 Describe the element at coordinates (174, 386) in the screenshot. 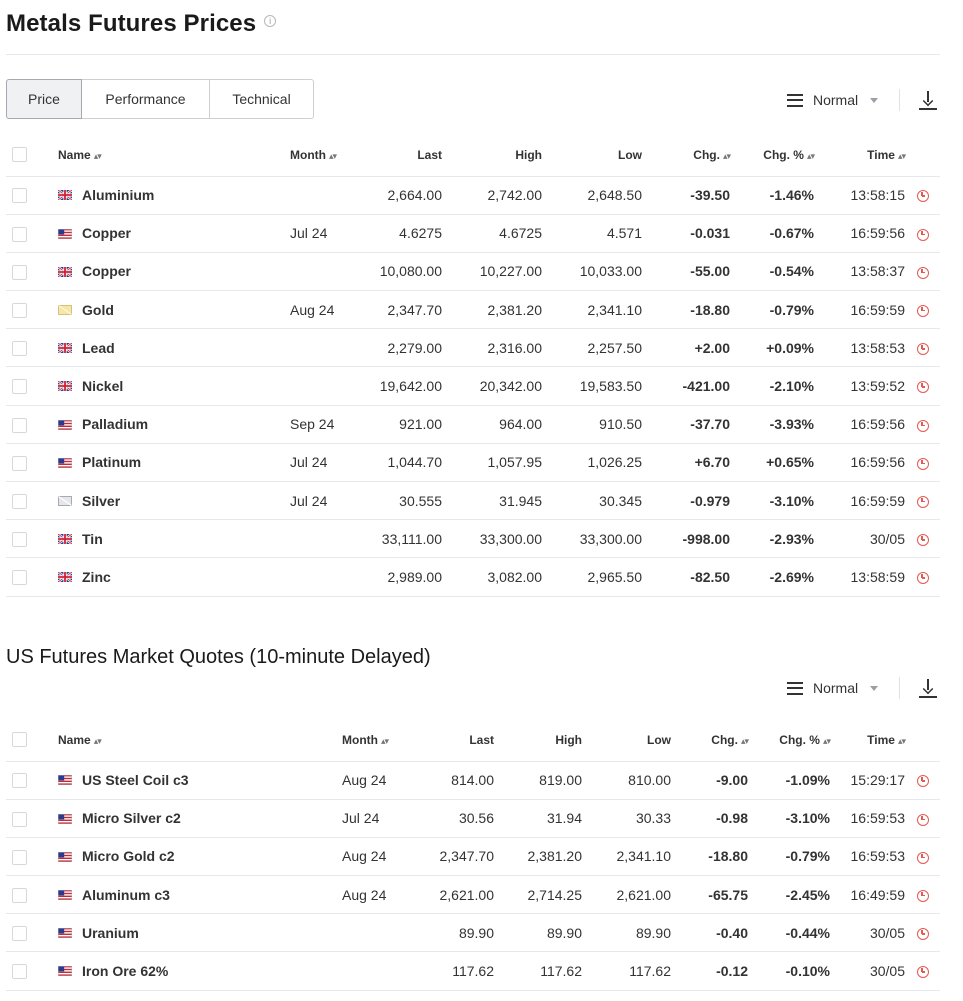

I see `instrument-name: Nickel` at that location.